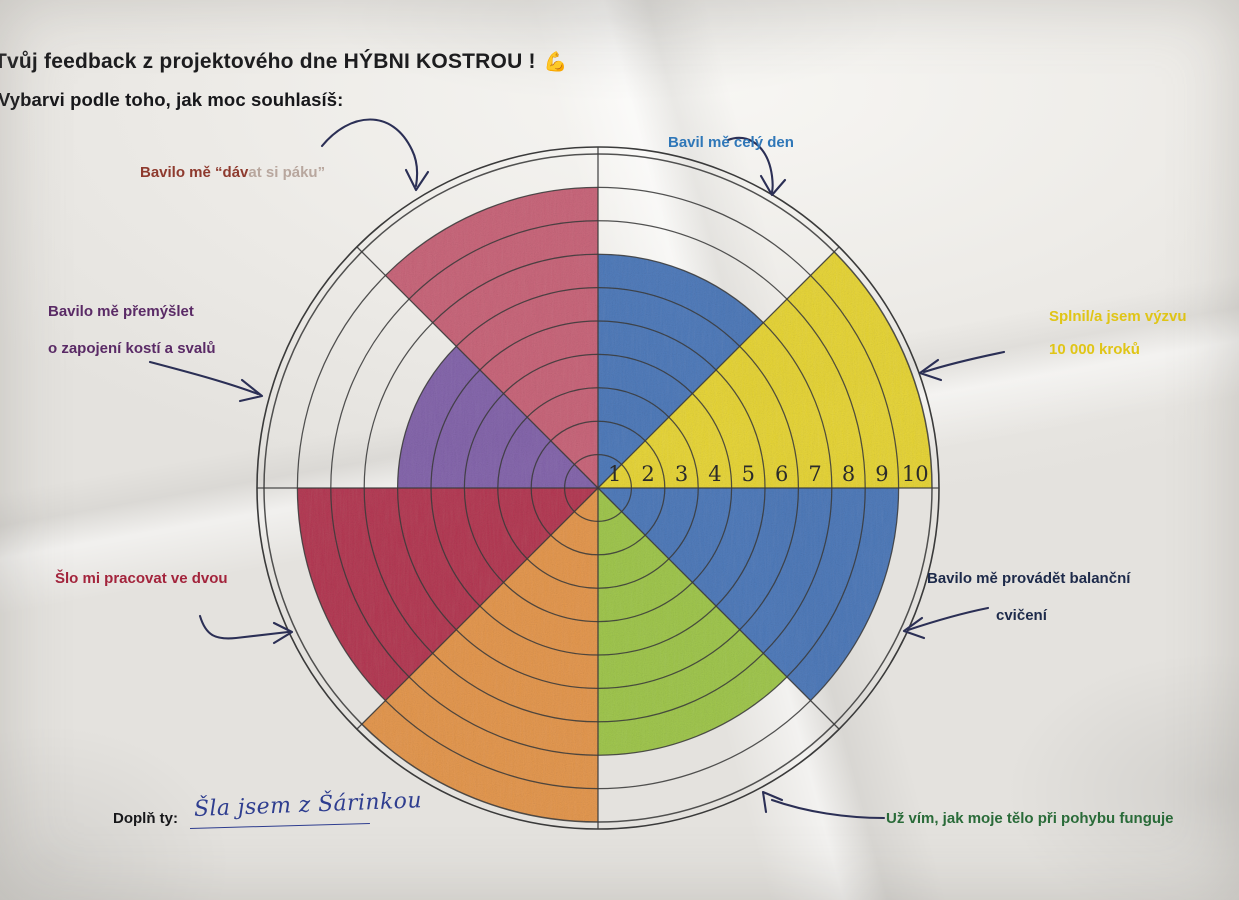  What do you see at coordinates (731, 142) in the screenshot?
I see `label-bavil-me-cely-den: Bavil mě celý den` at bounding box center [731, 142].